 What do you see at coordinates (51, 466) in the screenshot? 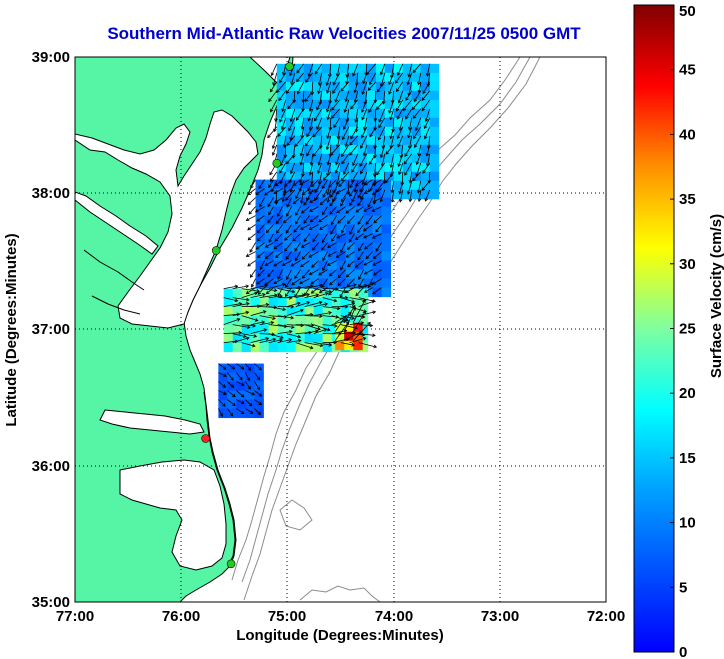
I see `y-tick-label: 36:00` at bounding box center [51, 466].